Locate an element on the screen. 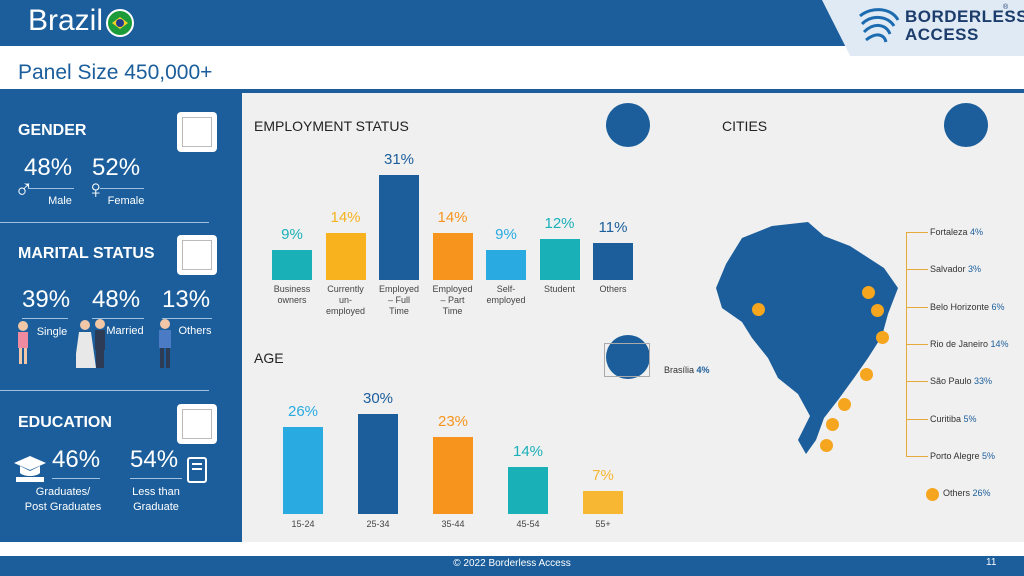 The image size is (1024, 576). others-percent: 13% is located at coordinates (186, 299).